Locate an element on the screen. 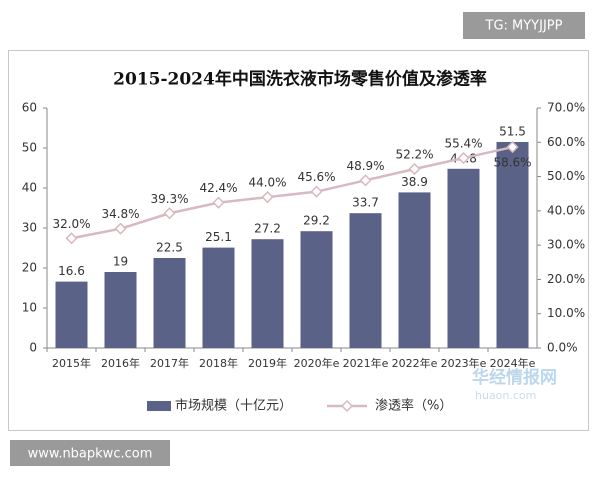 Image resolution: width=600 pixels, height=480 pixels. y-tick-label: 60 is located at coordinates (29, 108).